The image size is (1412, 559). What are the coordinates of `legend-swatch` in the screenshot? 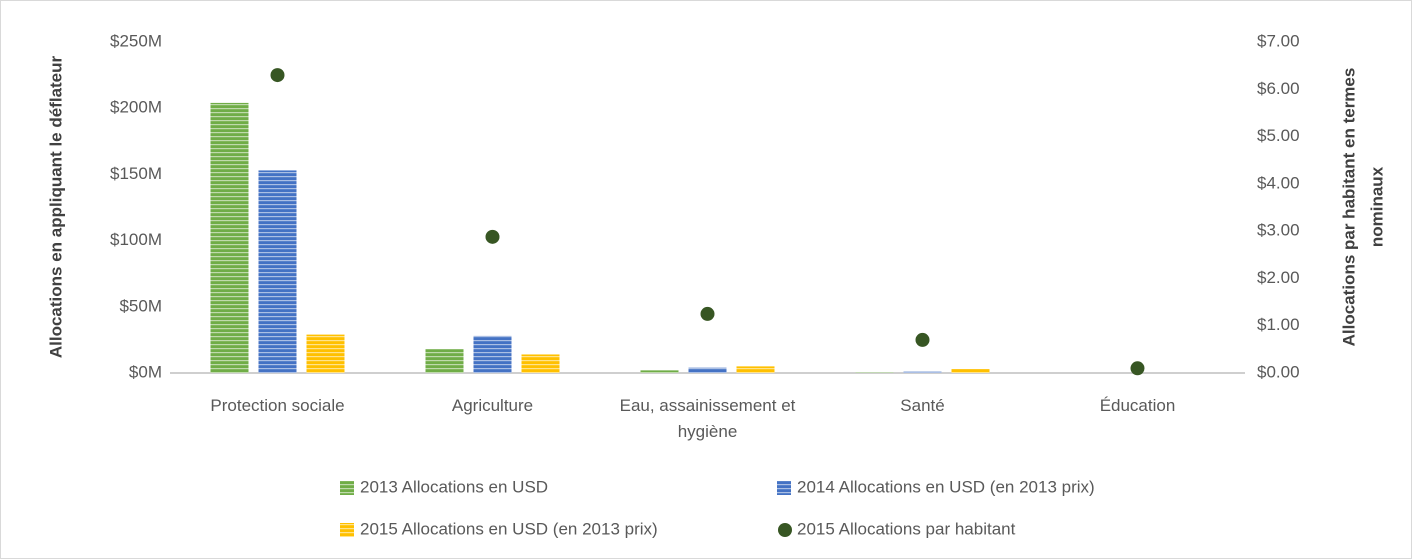 It's located at (785, 530).